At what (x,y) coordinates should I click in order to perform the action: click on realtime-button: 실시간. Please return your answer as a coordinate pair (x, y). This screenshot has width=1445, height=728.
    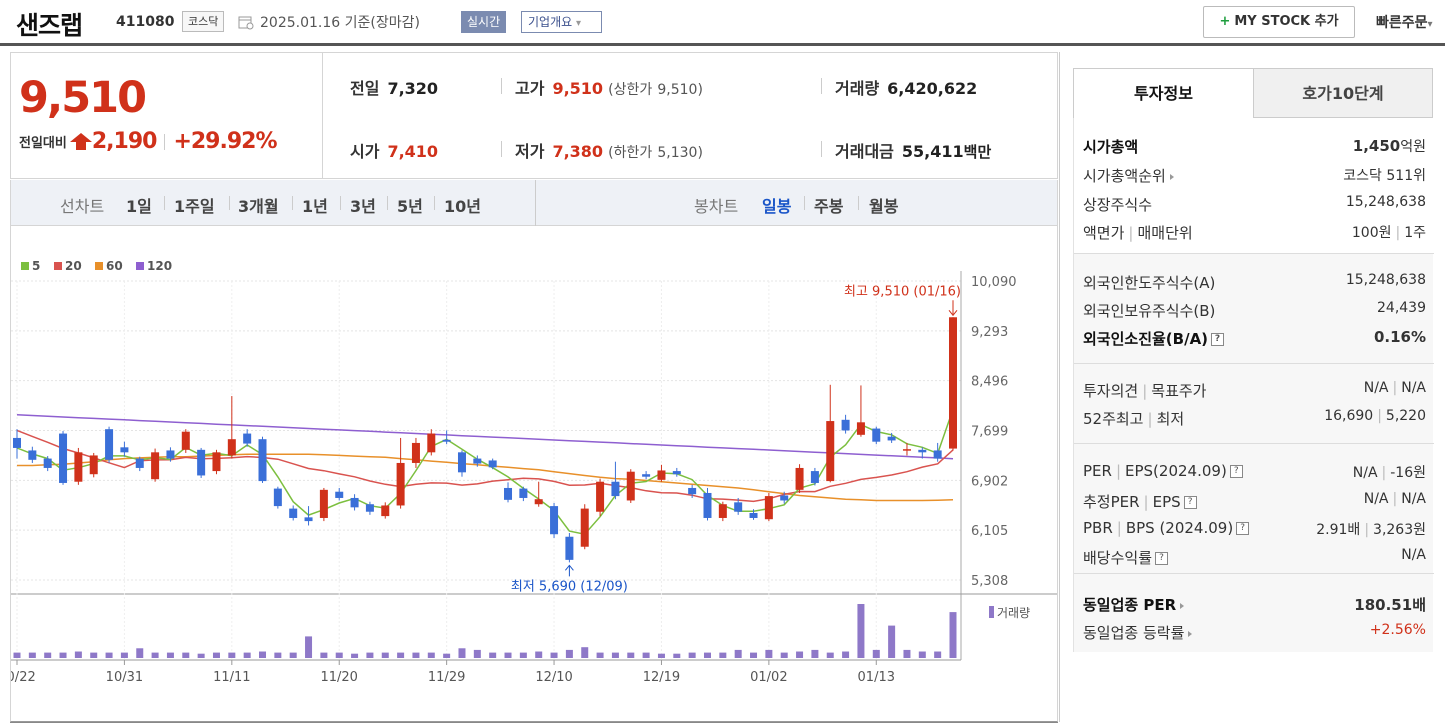
    Looking at the image, I should click on (484, 22).